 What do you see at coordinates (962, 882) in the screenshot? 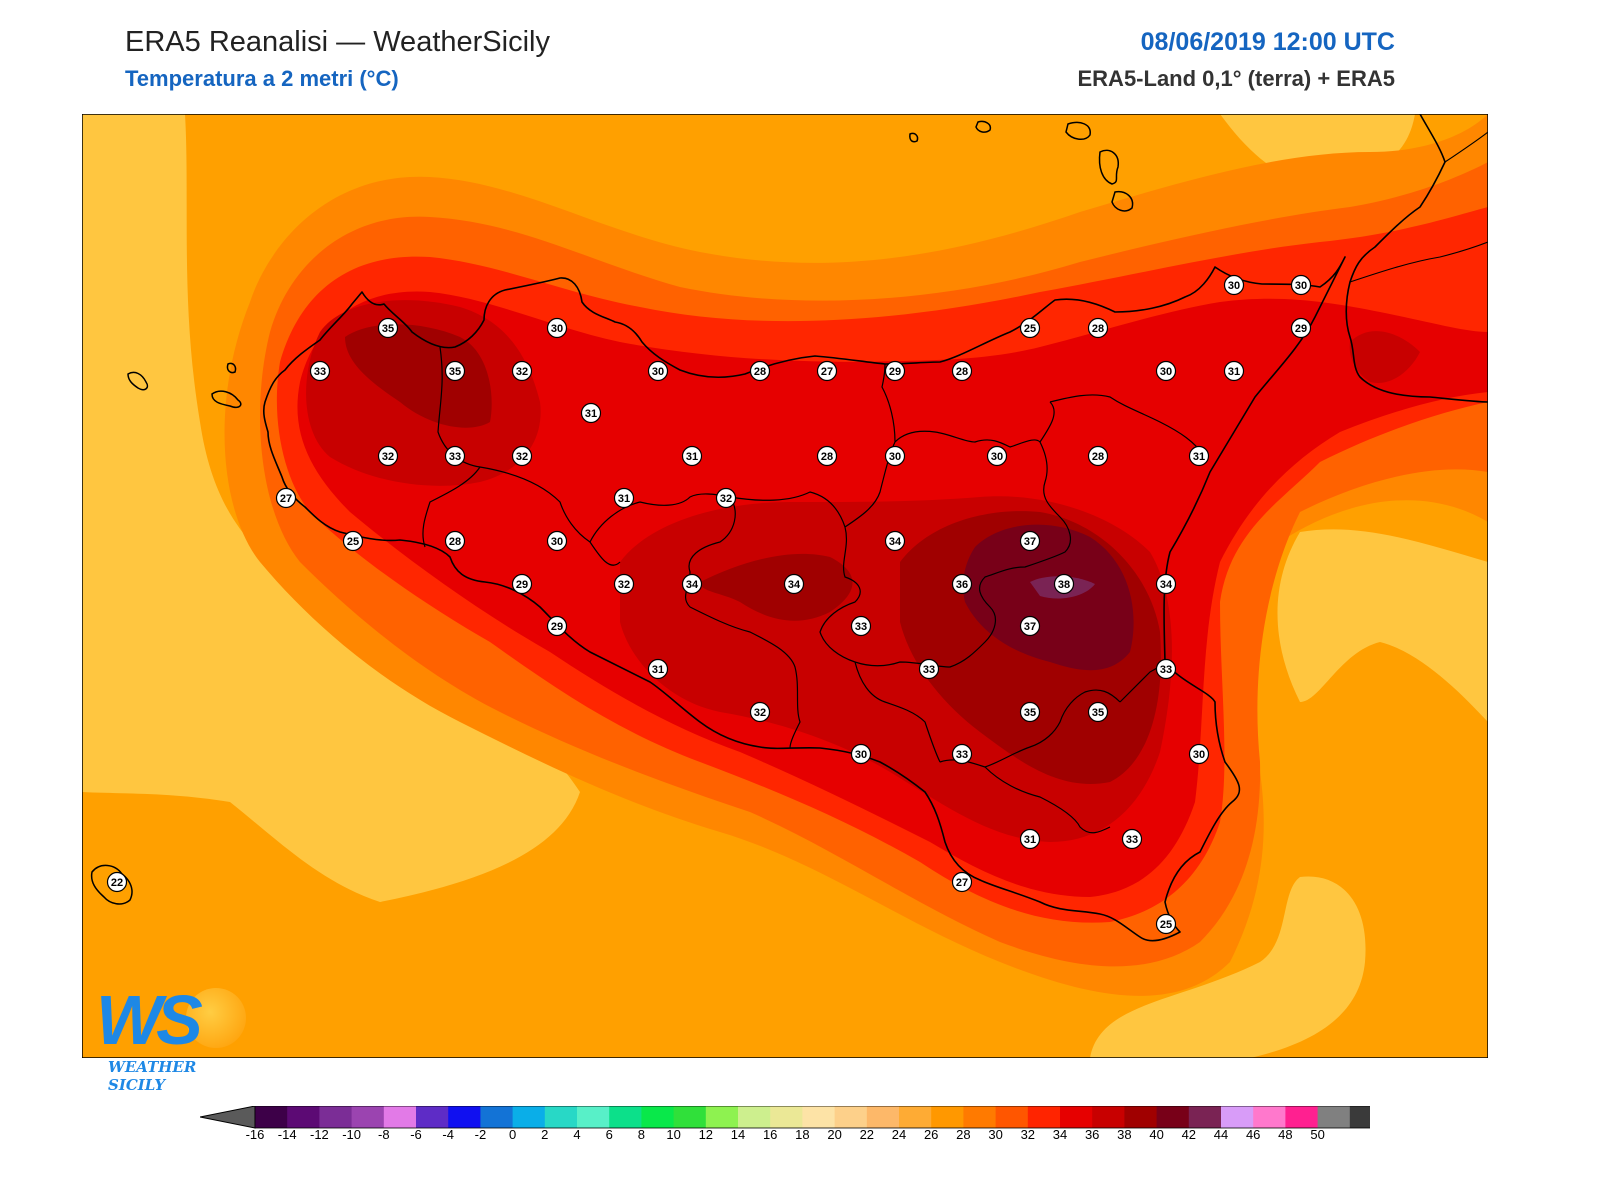
I see `station-value-57: 27` at bounding box center [962, 882].